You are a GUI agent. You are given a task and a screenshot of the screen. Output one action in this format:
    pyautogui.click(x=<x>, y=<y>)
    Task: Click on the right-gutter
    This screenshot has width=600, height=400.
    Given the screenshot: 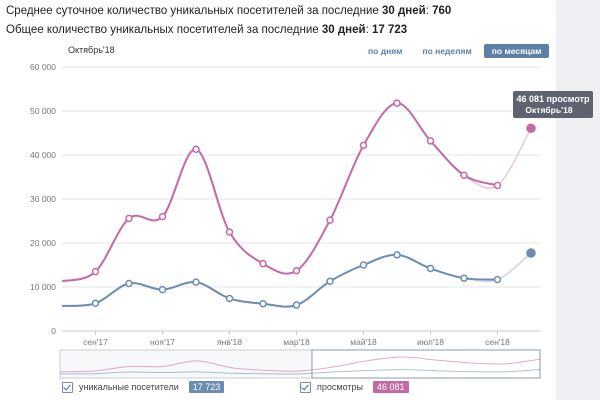 What is the action you would take?
    pyautogui.click(x=578, y=200)
    